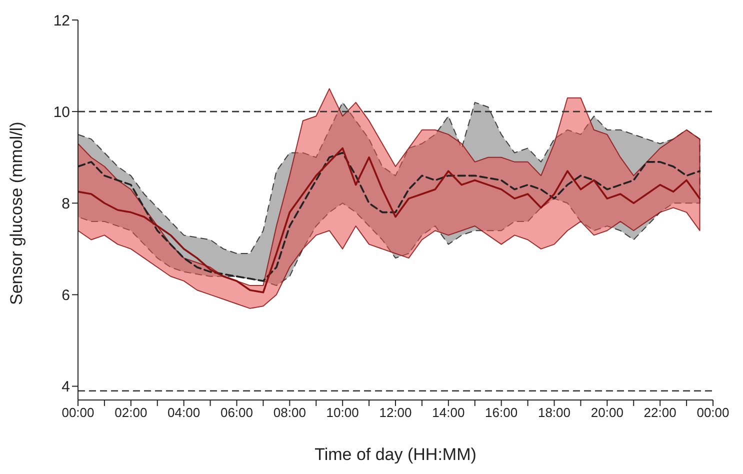 Image resolution: width=743 pixels, height=474 pixels. What do you see at coordinates (16, 213) in the screenshot?
I see `y-axis-title: Sensor glucose (mmol/l)` at bounding box center [16, 213].